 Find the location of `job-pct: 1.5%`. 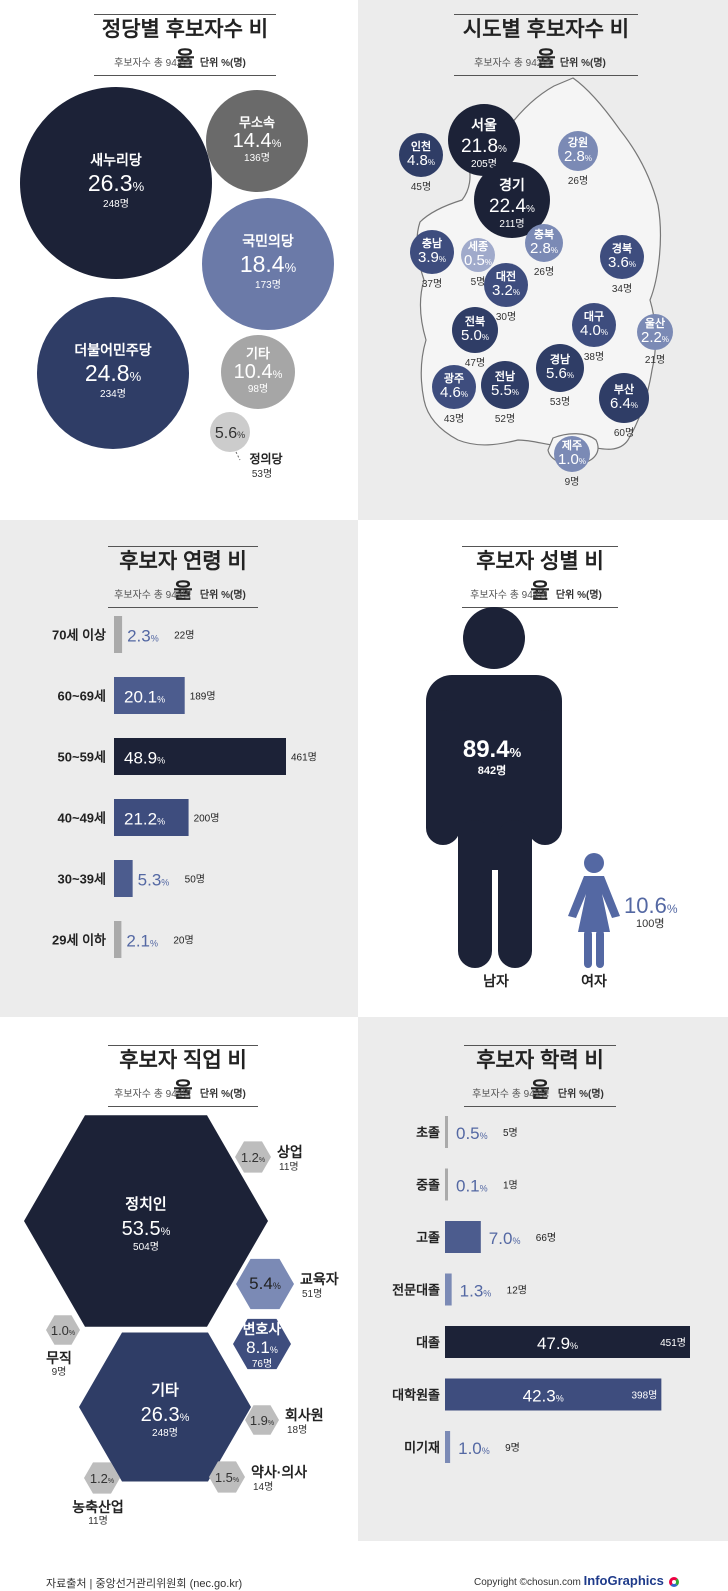

job-pct: 1.5% is located at coordinates (227, 1477).